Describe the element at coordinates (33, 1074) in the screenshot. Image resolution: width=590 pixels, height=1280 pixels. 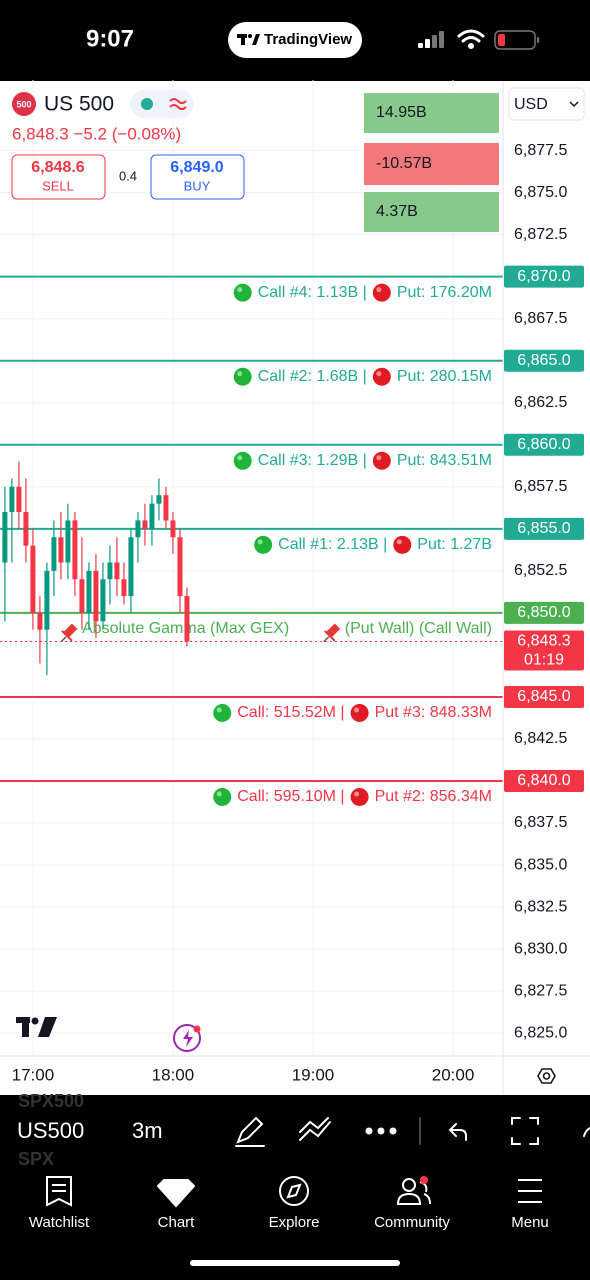
I see `x-tick-label: 17:00` at that location.